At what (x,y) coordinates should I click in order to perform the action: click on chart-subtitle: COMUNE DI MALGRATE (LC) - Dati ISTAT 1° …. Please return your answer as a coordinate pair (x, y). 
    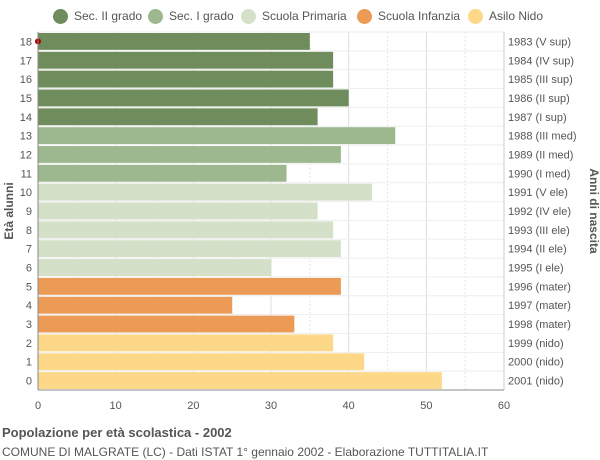
    Looking at the image, I should click on (245, 452).